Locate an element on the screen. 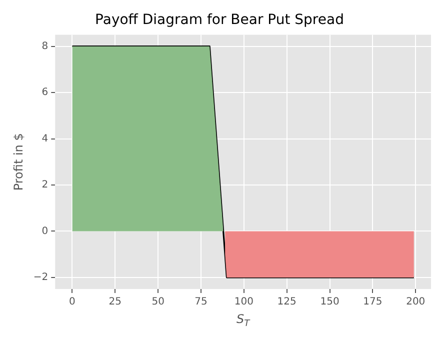 This screenshot has height=339, width=443. x-tick-label: 200 is located at coordinates (416, 302).